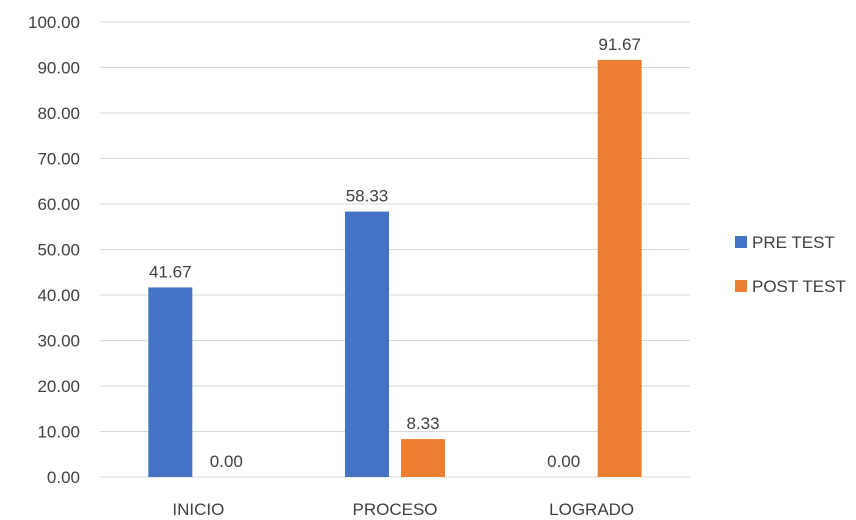 The image size is (856, 520). What do you see at coordinates (591, 509) in the screenshot?
I see `x-category-label: LOGRADO` at bounding box center [591, 509].